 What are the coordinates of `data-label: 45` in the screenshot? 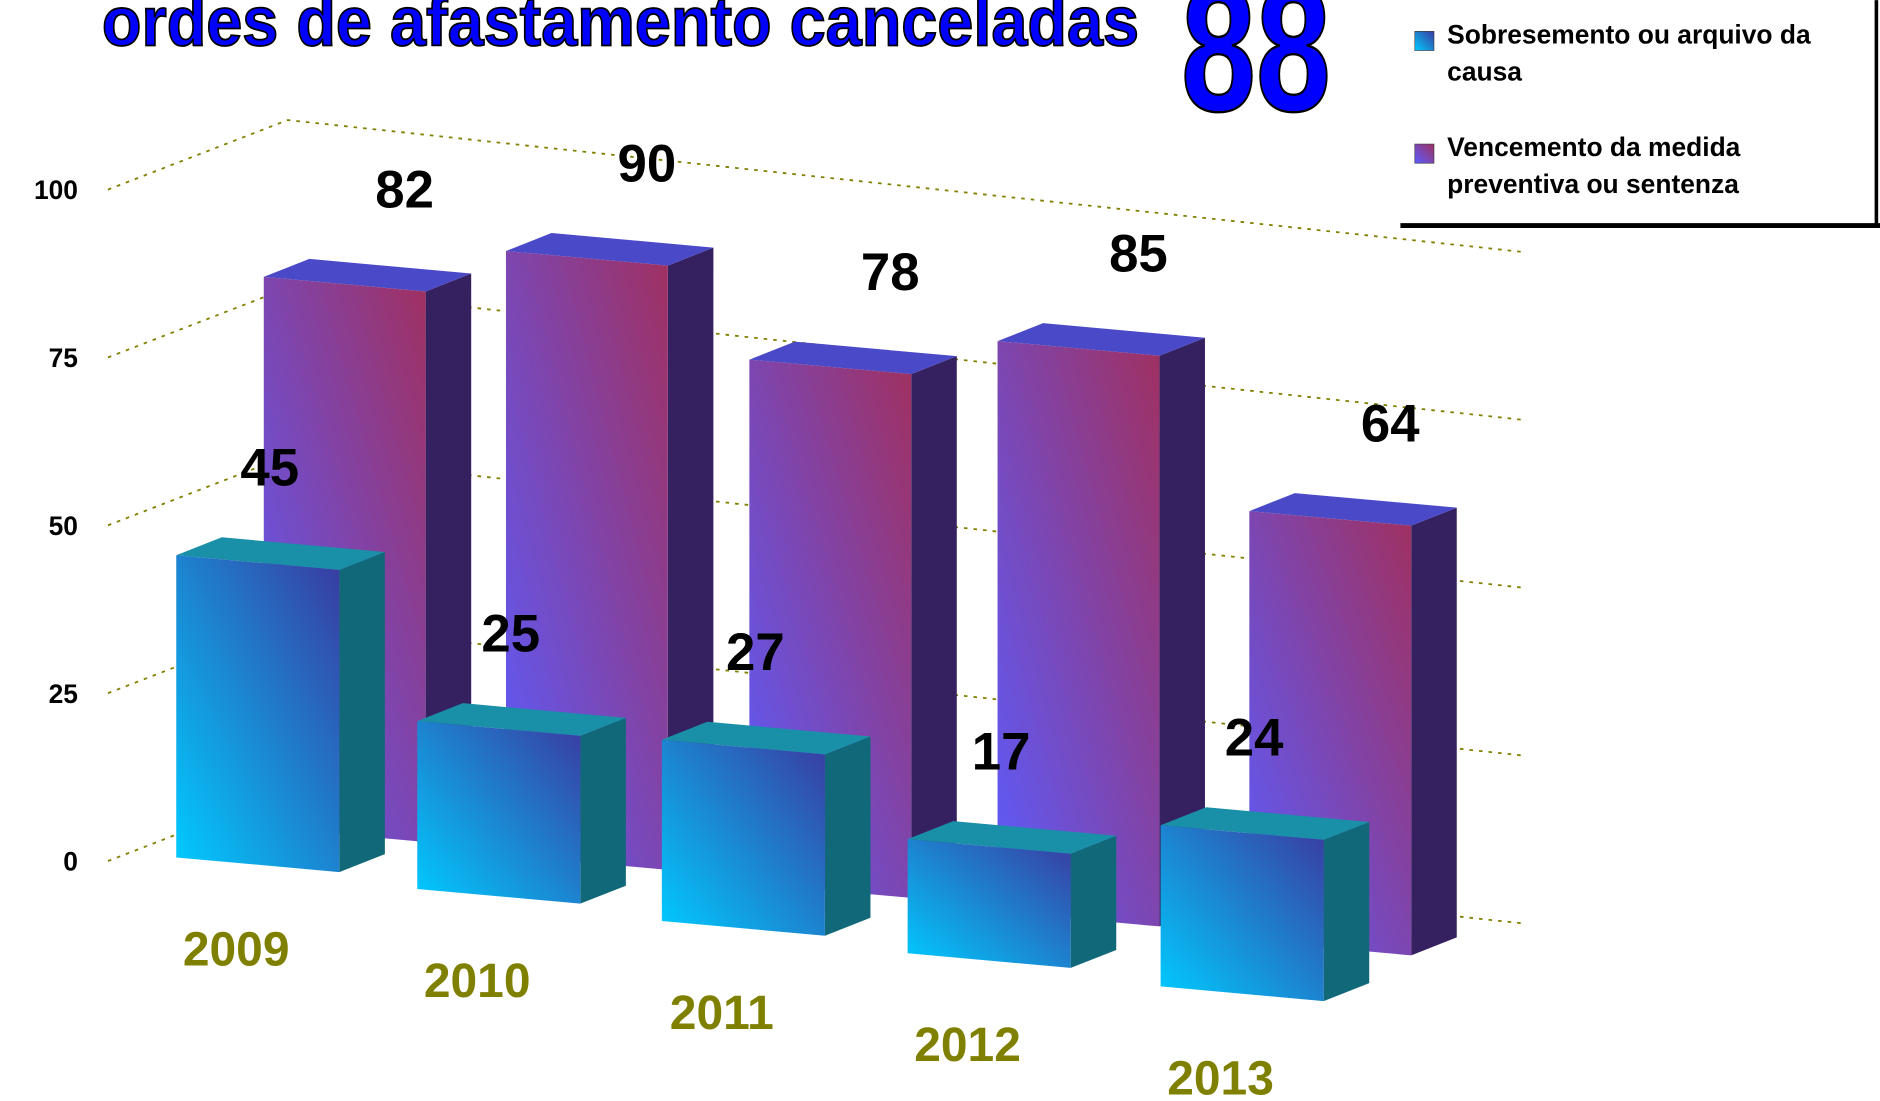 It's located at (269, 468).